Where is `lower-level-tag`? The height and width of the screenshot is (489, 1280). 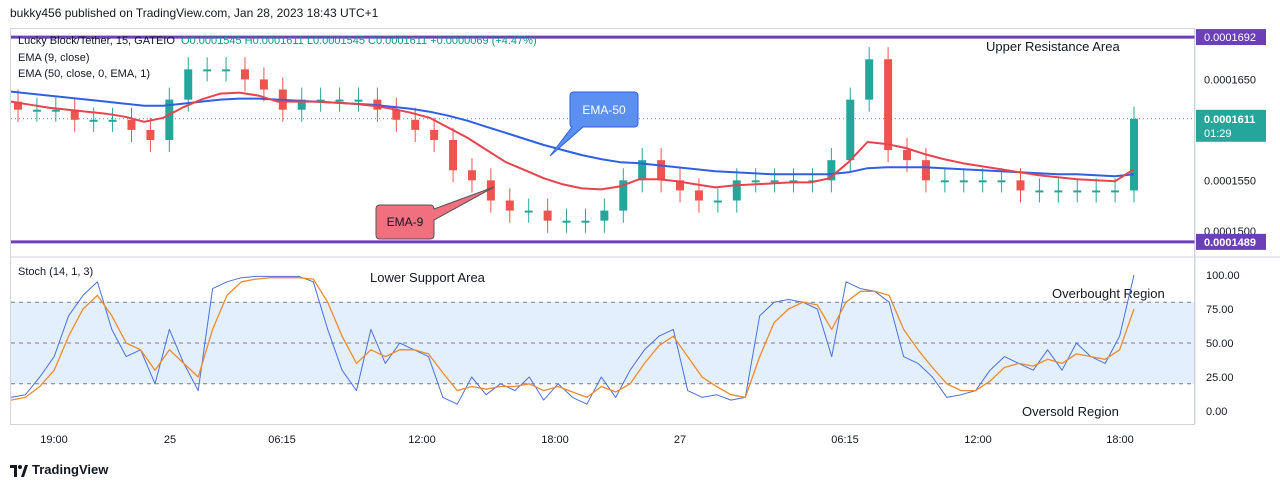
lower-level-tag is located at coordinates (1231, 241).